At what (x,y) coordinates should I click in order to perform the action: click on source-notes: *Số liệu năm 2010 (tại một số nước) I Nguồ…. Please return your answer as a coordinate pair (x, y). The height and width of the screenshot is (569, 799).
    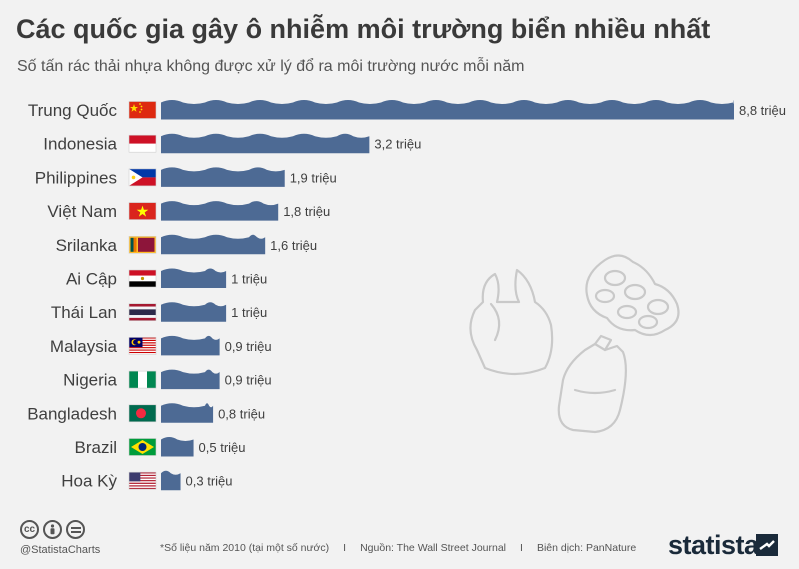
    Looking at the image, I should click on (398, 548).